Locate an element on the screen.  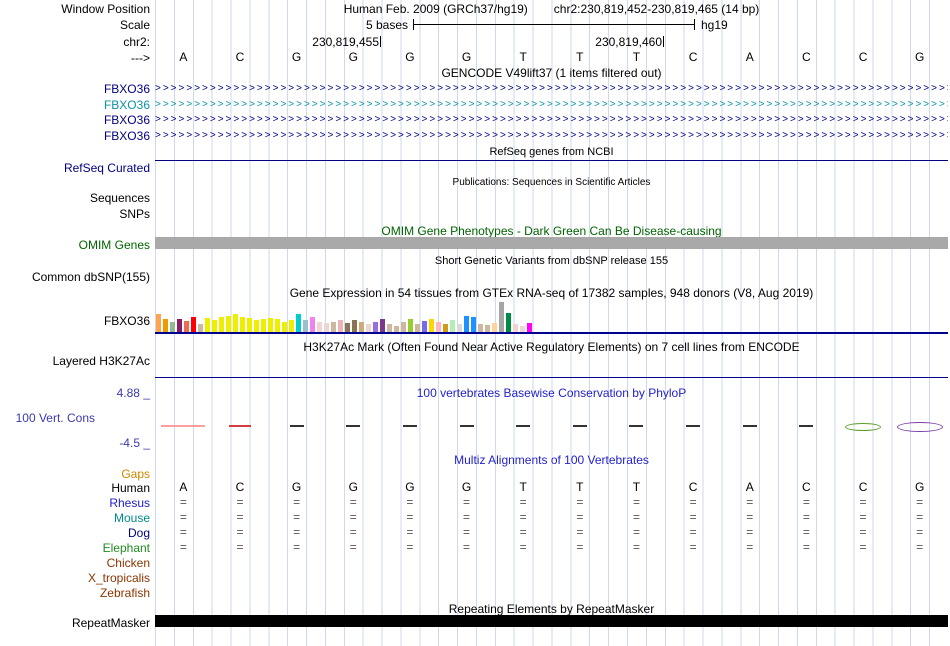
species-label-human: Human is located at coordinates (130, 488).